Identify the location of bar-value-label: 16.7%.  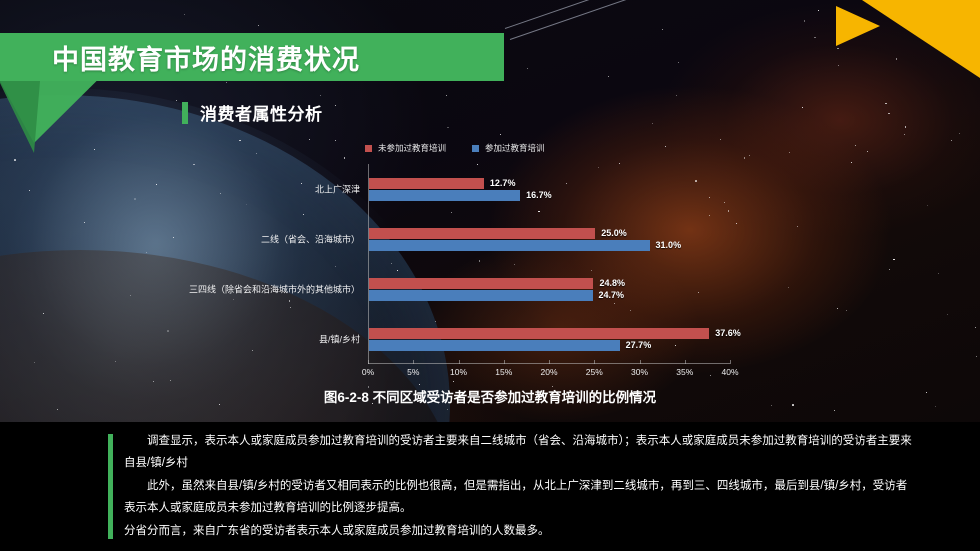
(539, 195).